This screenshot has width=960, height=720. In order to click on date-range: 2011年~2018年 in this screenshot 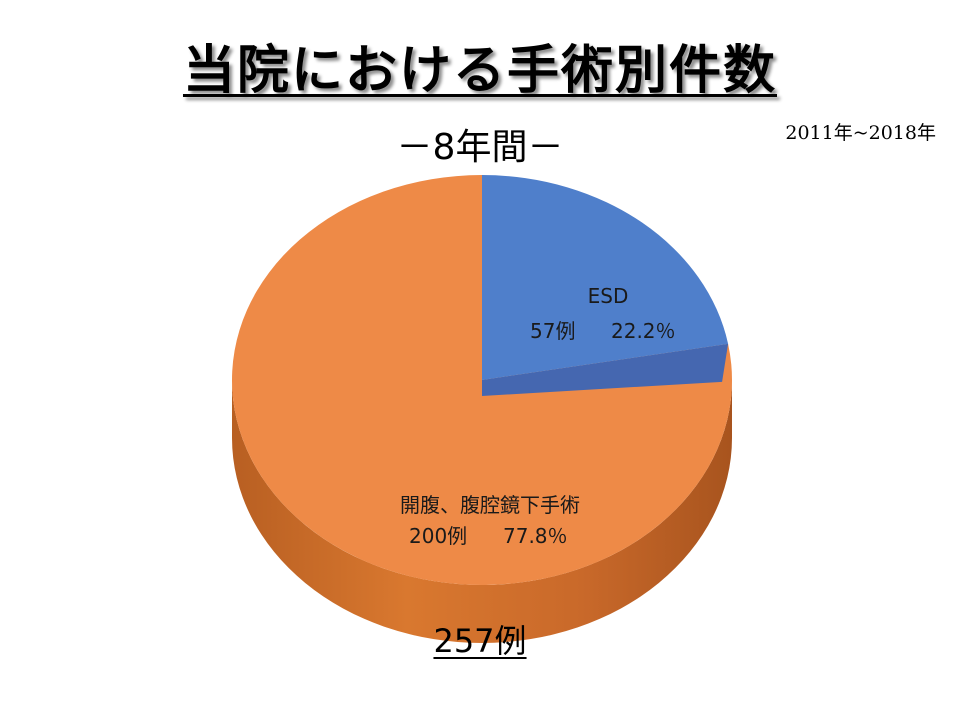, I will do `click(860, 133)`.